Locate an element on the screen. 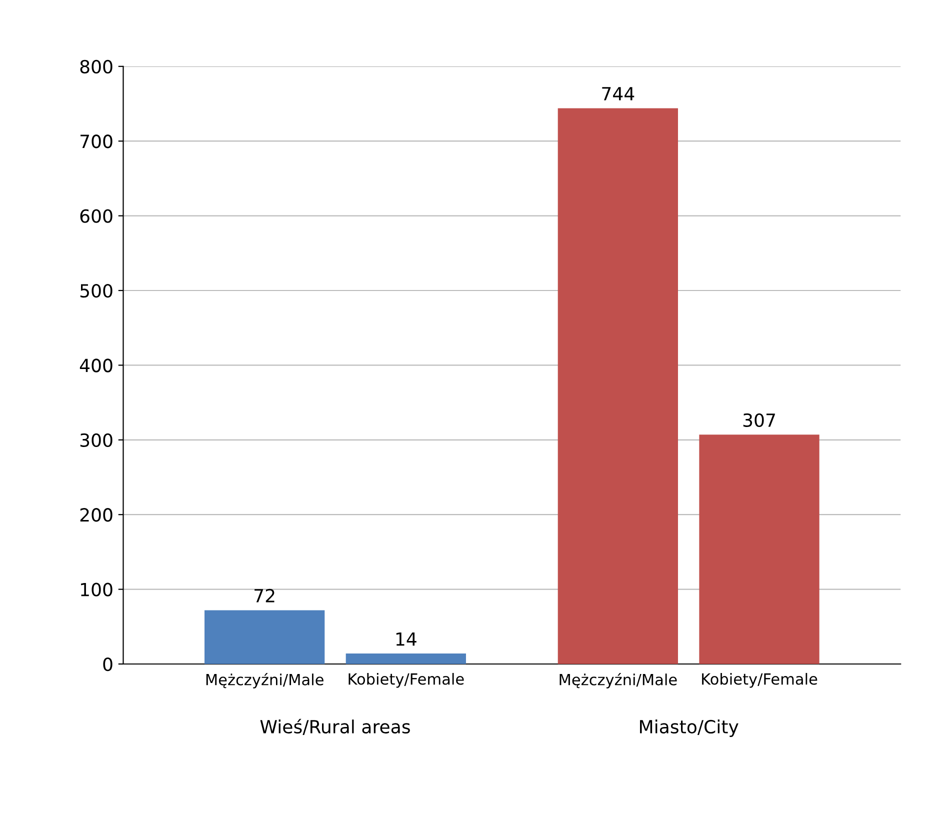 The image size is (948, 830). data-label: 307 is located at coordinates (759, 420).